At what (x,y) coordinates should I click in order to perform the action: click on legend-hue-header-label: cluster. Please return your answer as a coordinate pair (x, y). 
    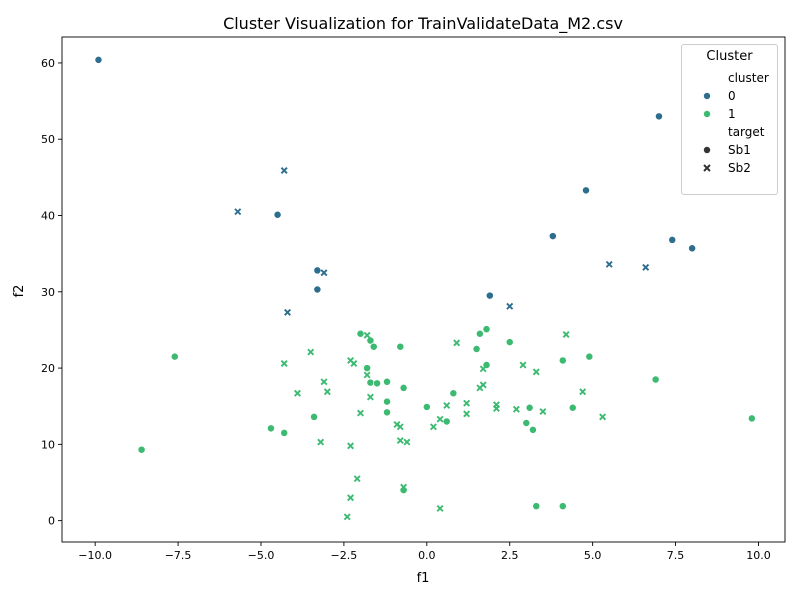
    Looking at the image, I should click on (748, 78).